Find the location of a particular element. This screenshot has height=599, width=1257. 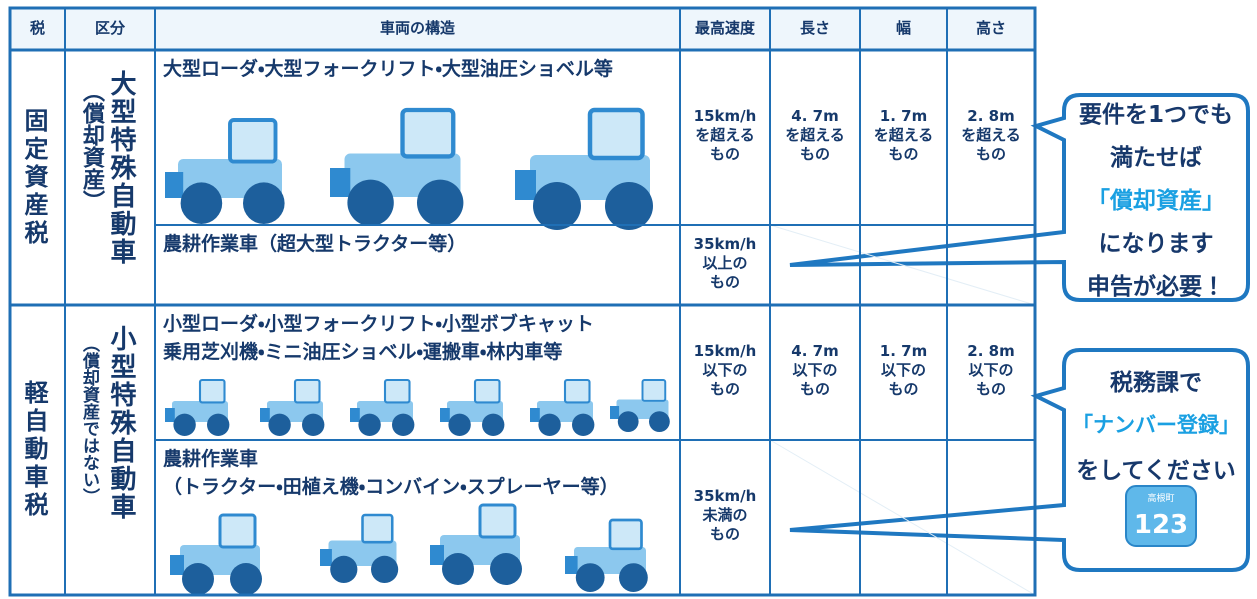

requirement-text: 1. 7m is located at coordinates (903, 116).